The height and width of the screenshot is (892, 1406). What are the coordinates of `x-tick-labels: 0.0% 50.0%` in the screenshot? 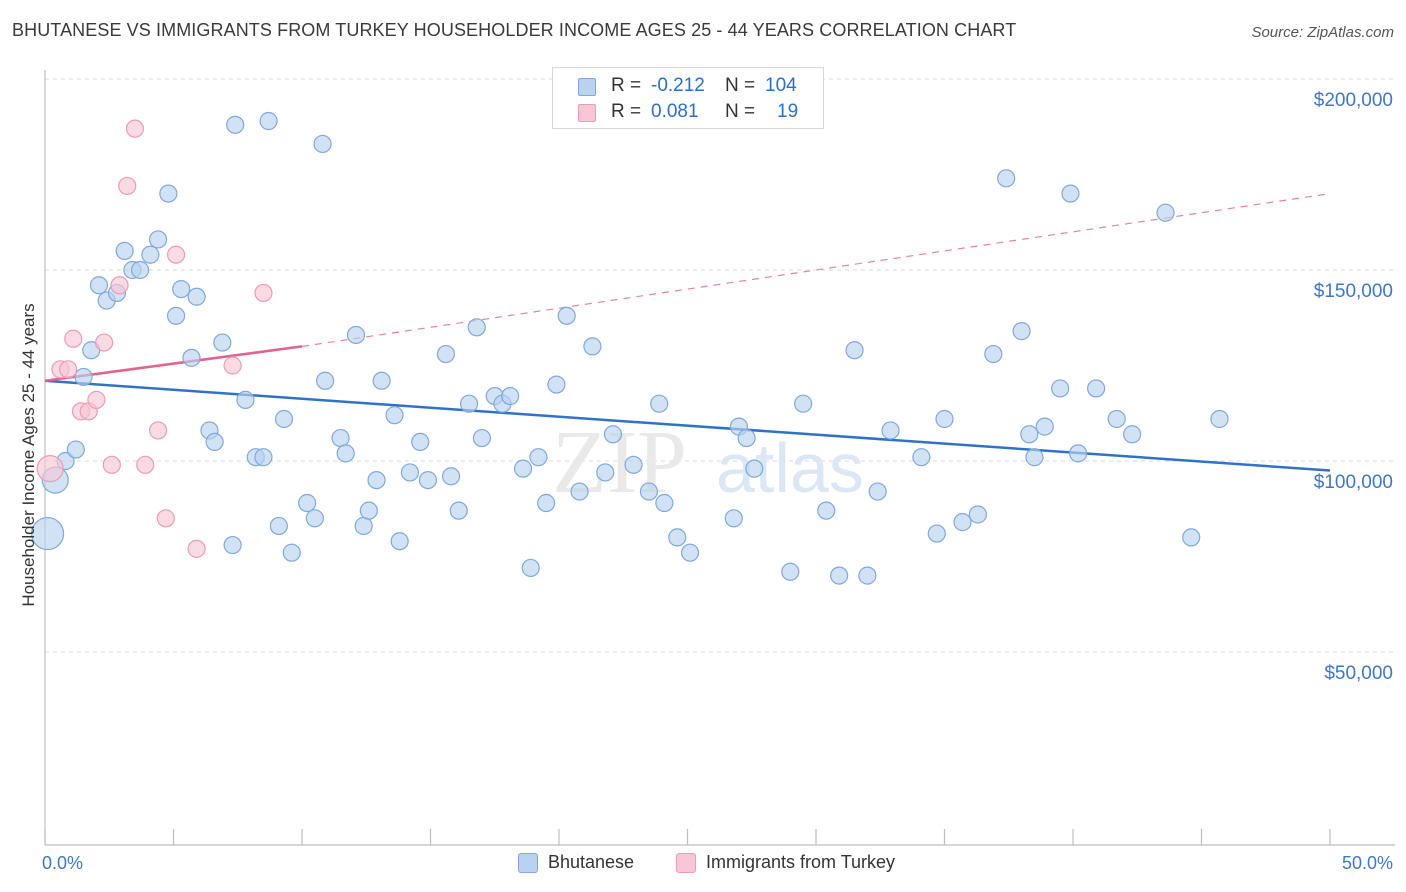 It's located at (717, 863).